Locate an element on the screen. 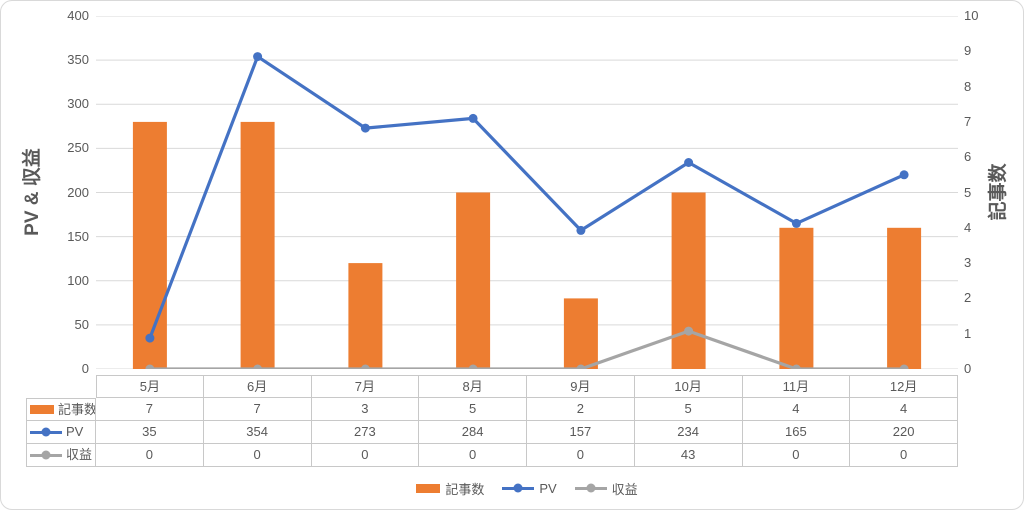  series-key: PV is located at coordinates (61, 432).